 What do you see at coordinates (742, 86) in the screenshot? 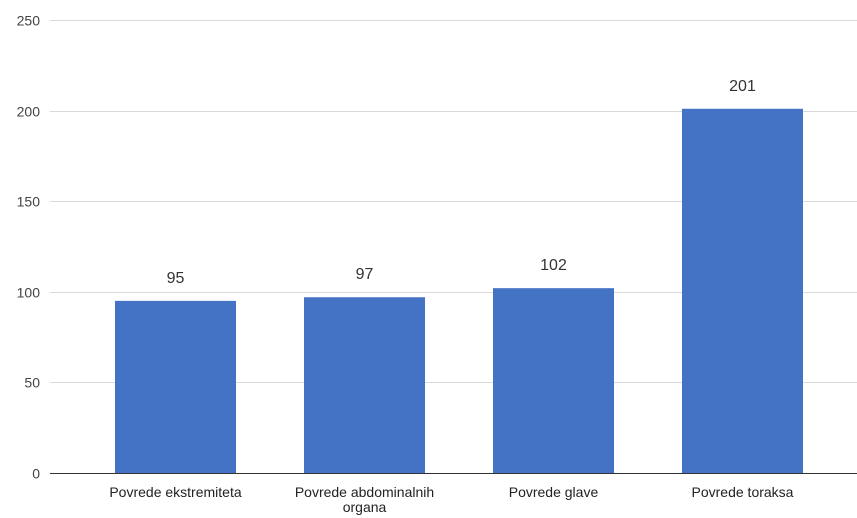
I see `data-label: 201` at bounding box center [742, 86].